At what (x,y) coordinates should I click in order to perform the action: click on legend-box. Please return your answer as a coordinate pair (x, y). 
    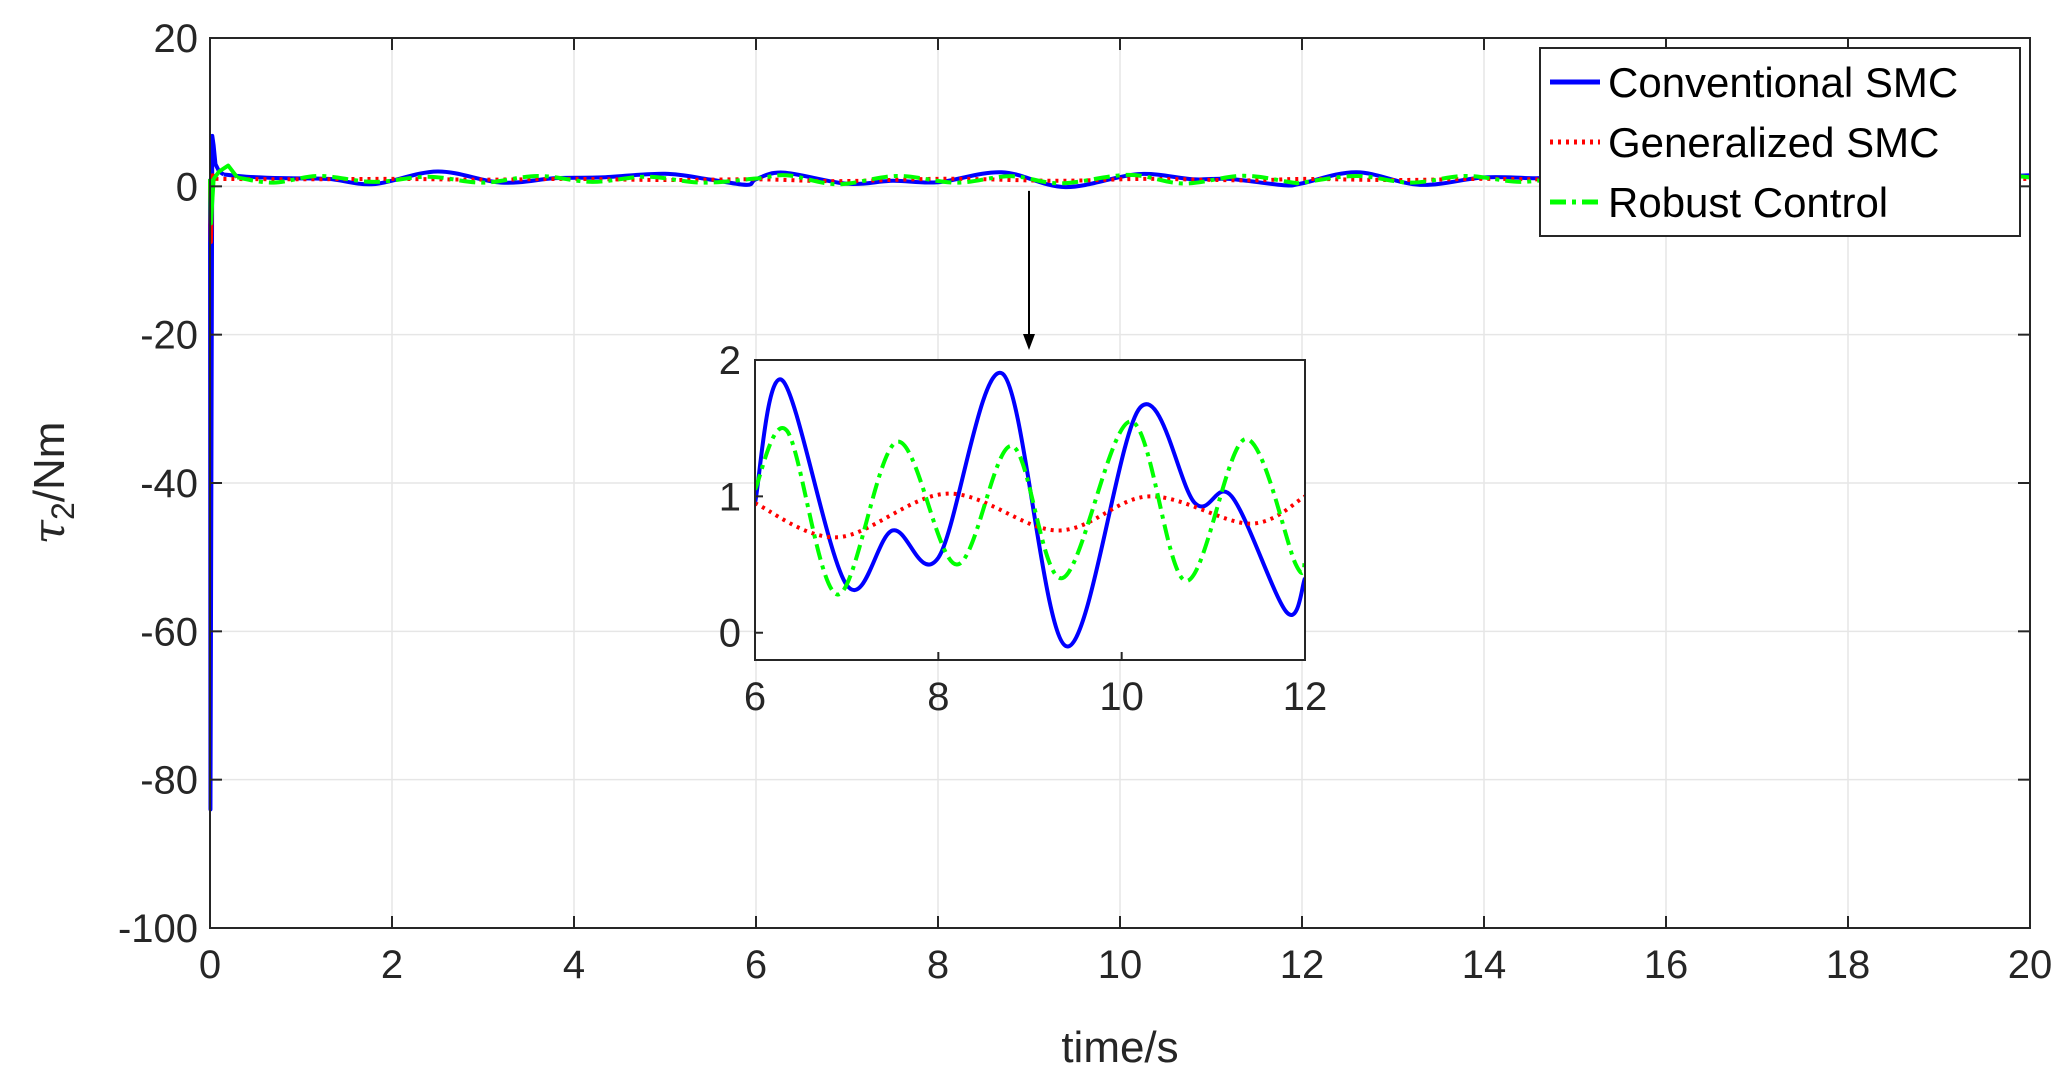
    Looking at the image, I should click on (1780, 142).